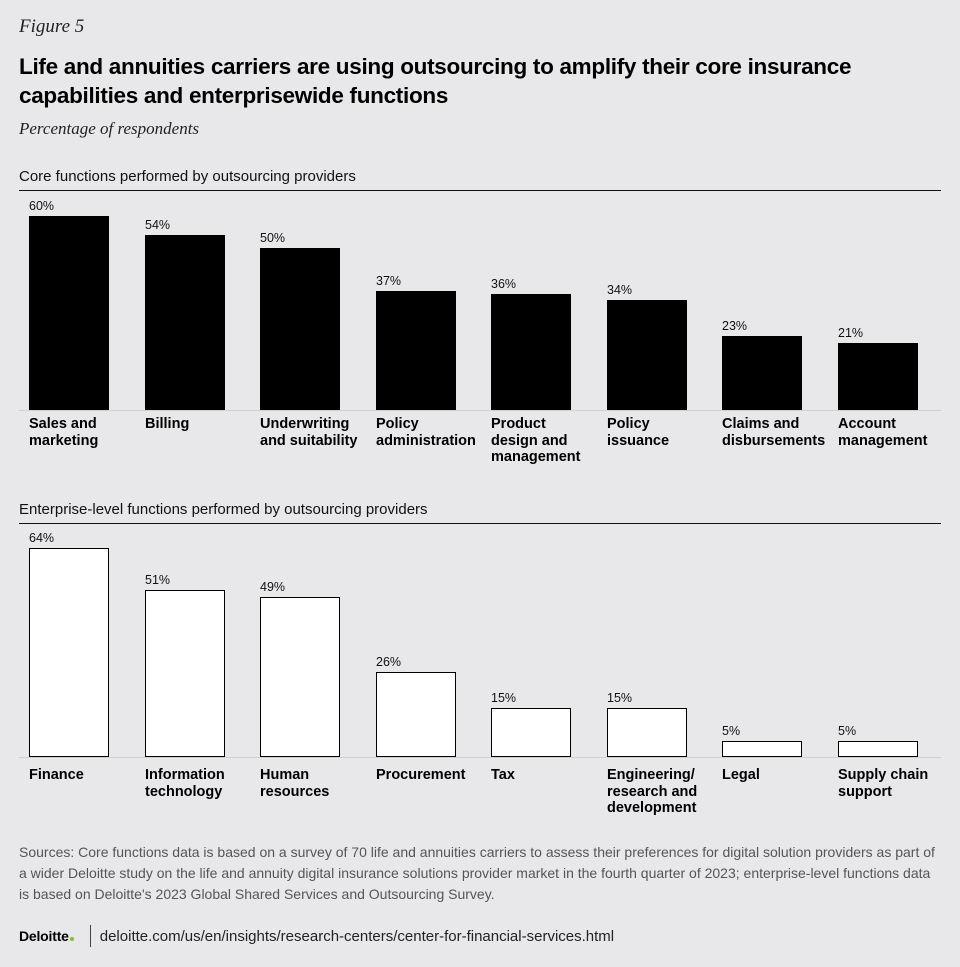  Describe the element at coordinates (638, 432) in the screenshot. I see `core-category-label: Policy issuance` at that location.